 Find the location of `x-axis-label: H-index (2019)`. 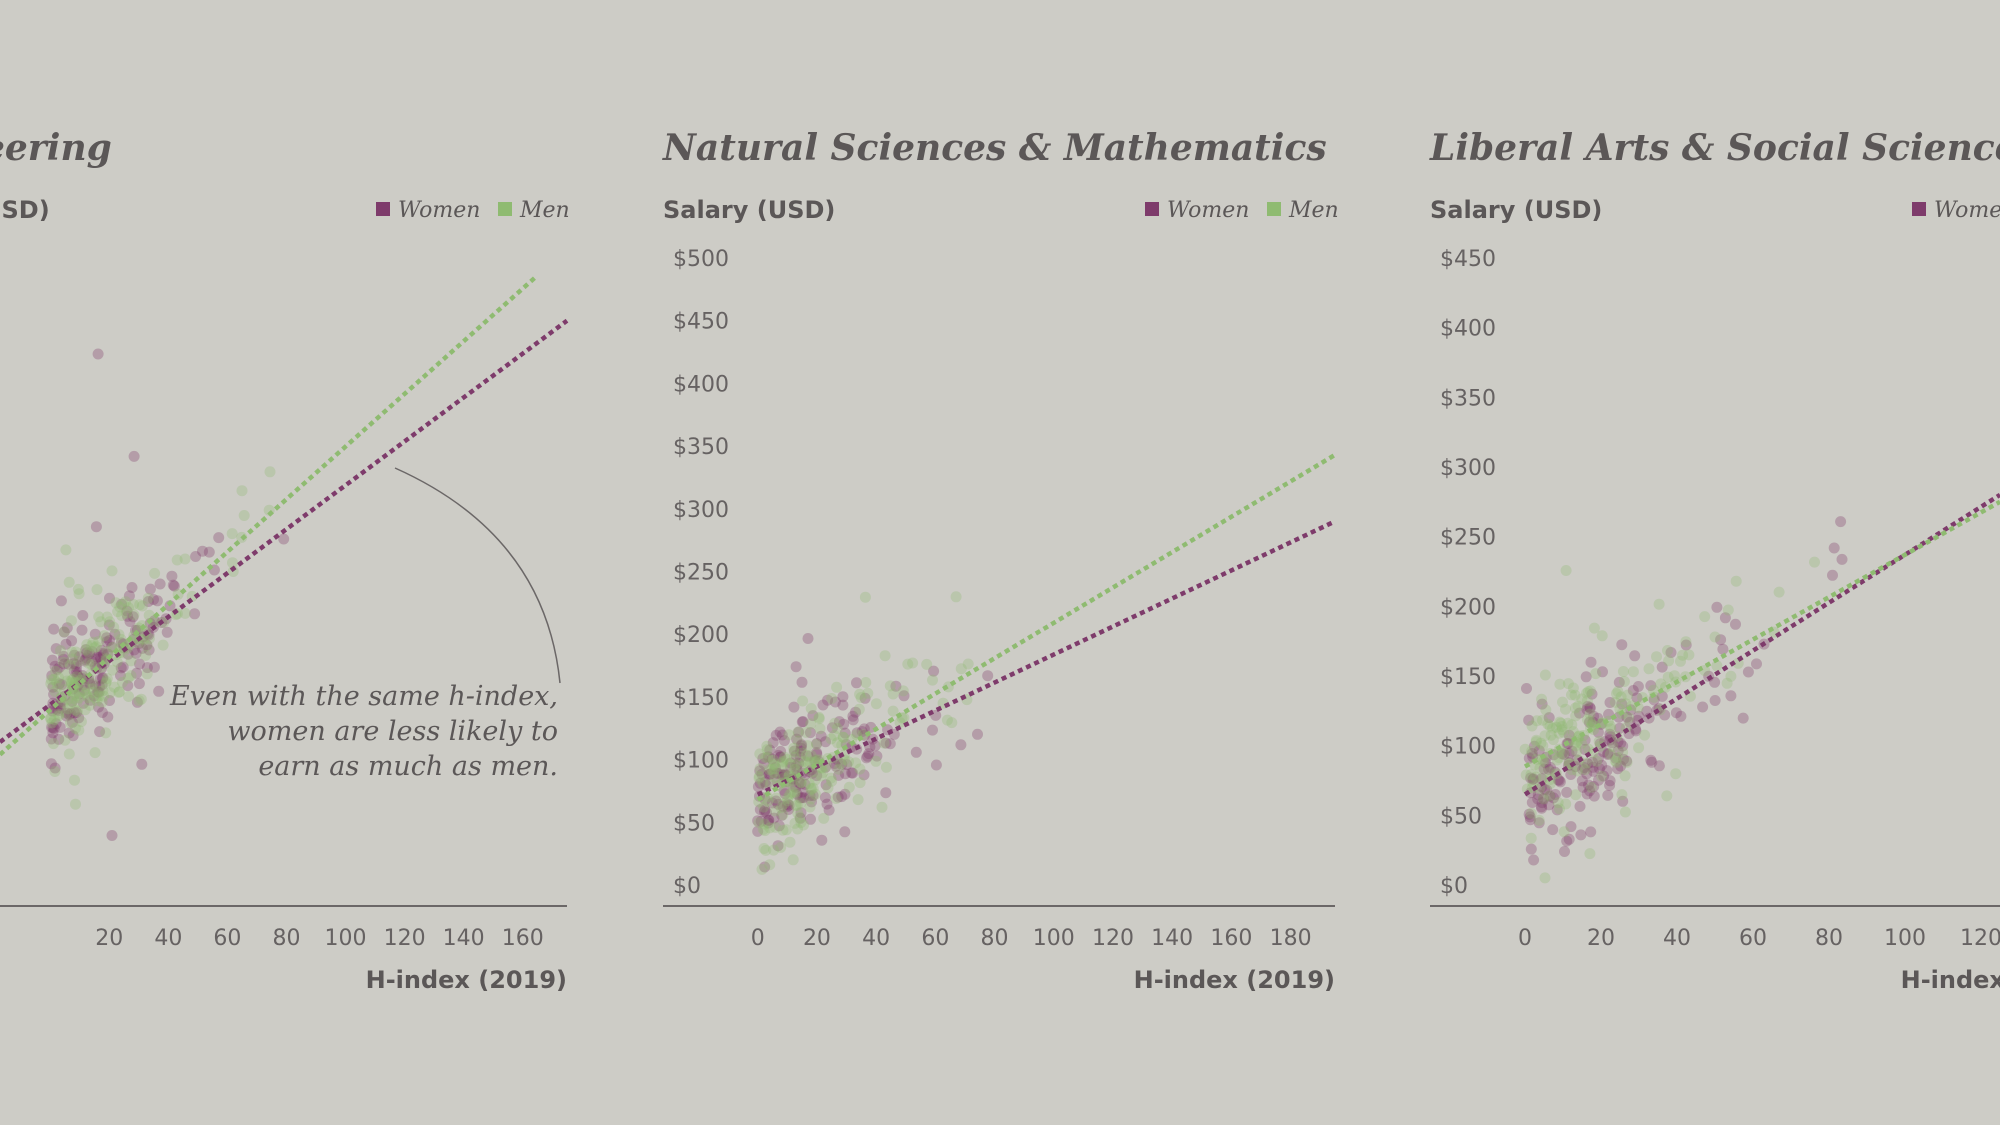

x-axis-label: H-index (2019) is located at coordinates (466, 980).